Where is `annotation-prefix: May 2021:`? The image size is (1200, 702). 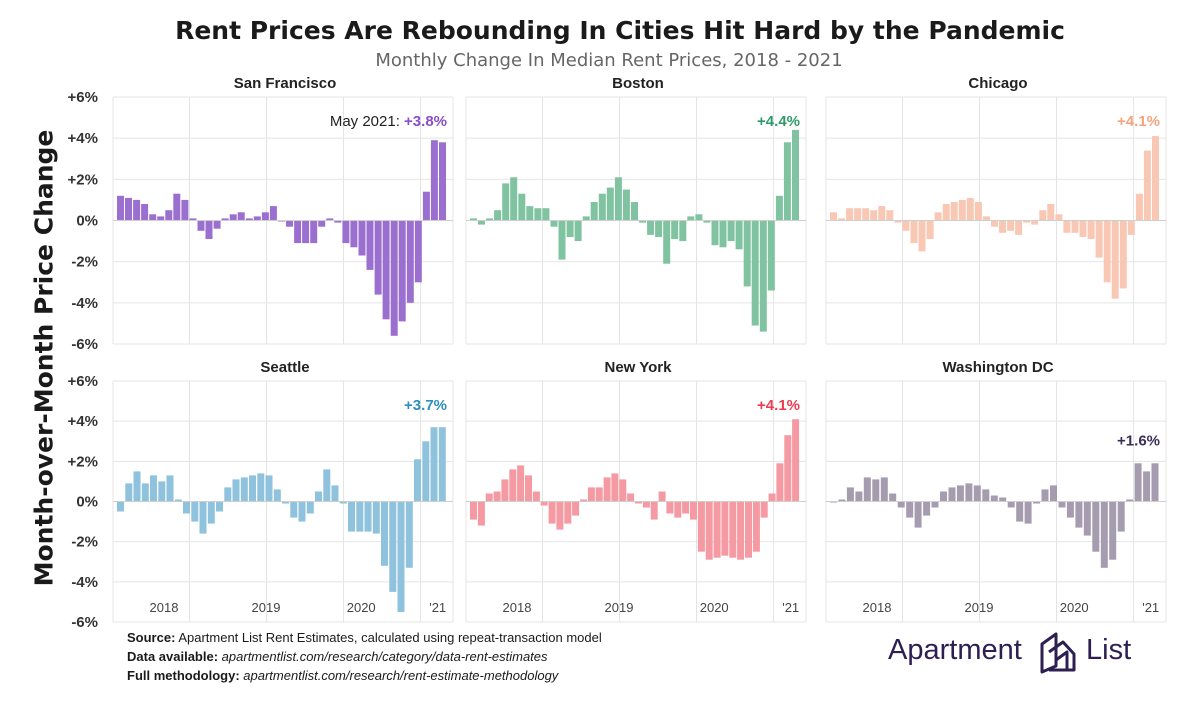
annotation-prefix: May 2021: is located at coordinates (367, 121).